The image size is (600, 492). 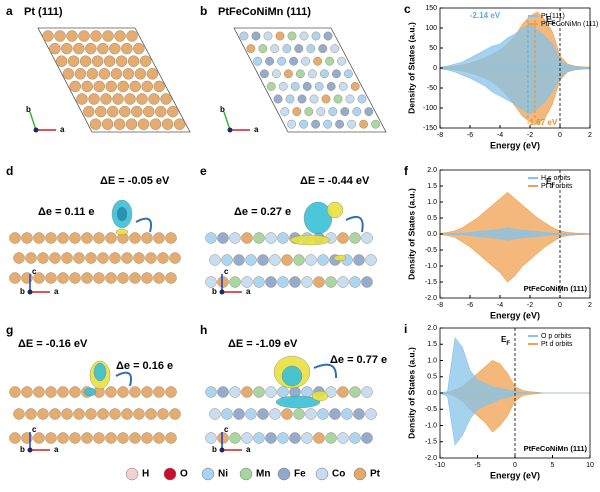 I want to click on panel-letter: h, so click(x=203, y=330).